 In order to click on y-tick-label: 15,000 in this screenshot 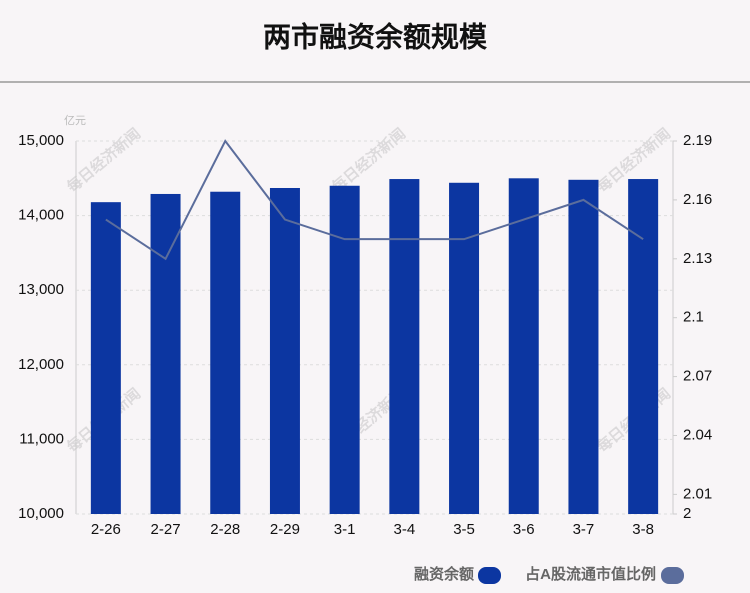, I will do `click(41, 140)`.